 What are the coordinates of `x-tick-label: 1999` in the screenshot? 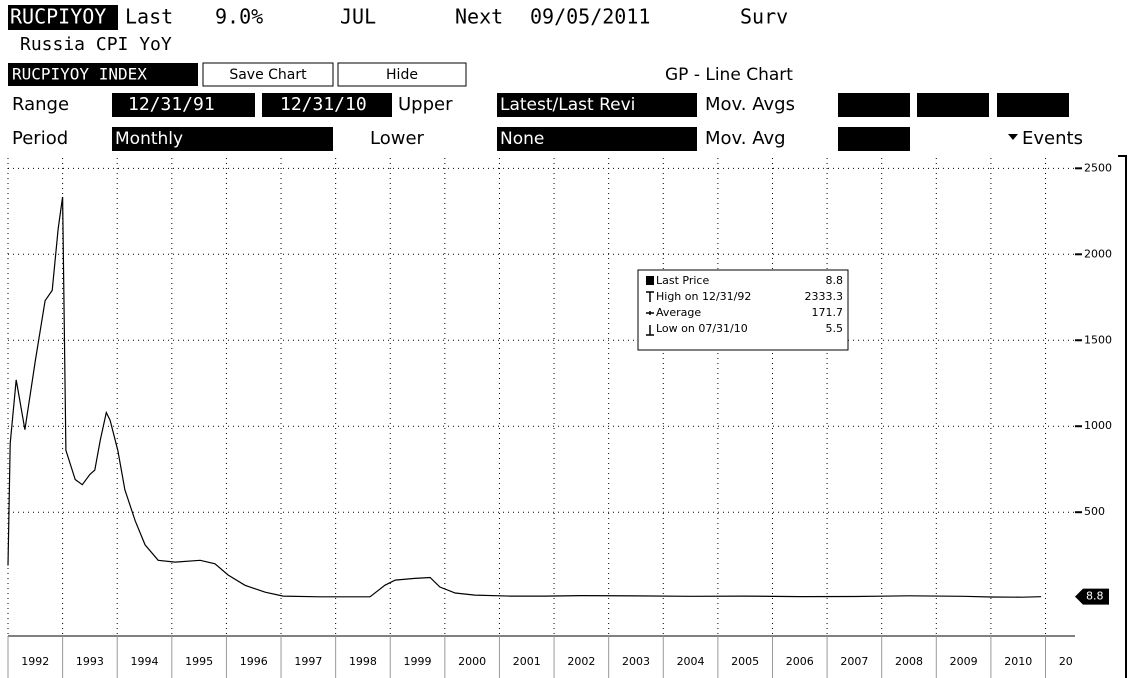 It's located at (418, 661).